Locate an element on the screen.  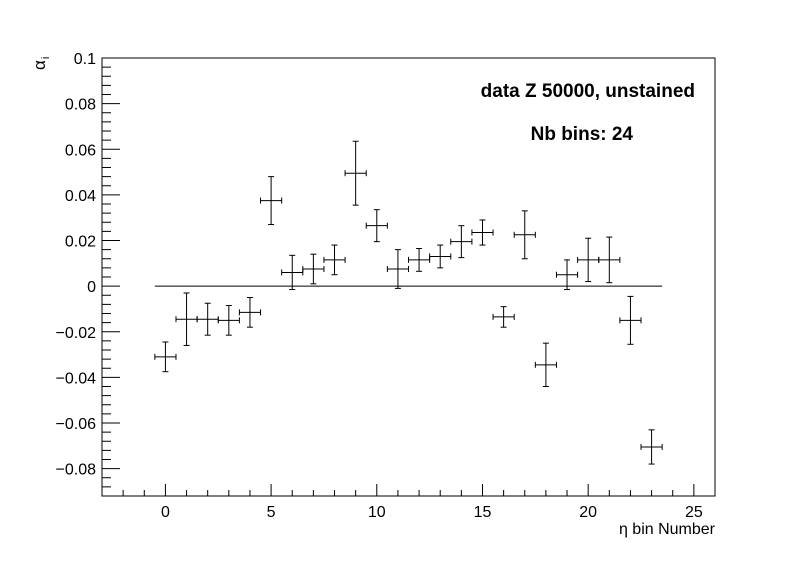
x-tick-label: 5 is located at coordinates (271, 512).